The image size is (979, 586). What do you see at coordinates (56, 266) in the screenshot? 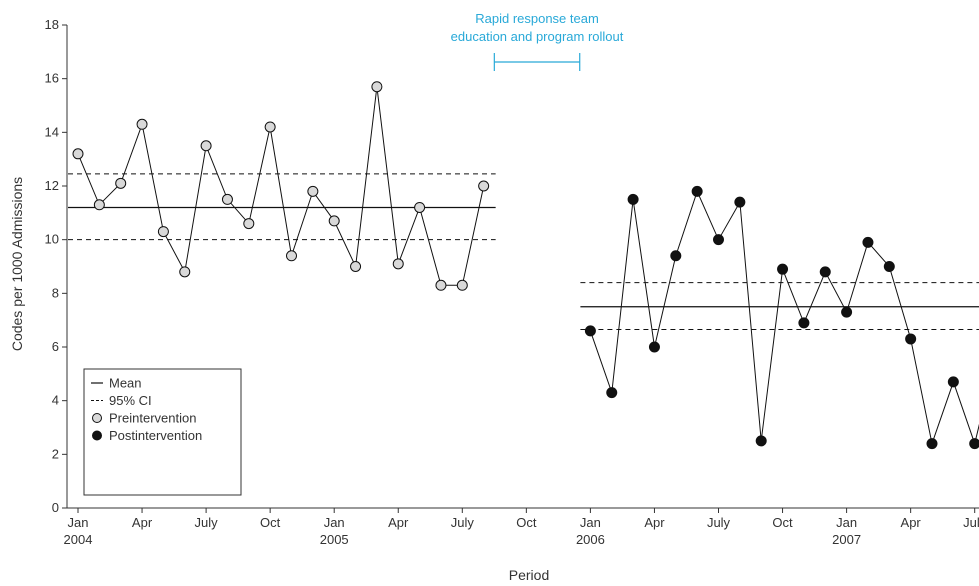
I see `y-axis: 0 2 4 6 8 10 12 14 16 18` at bounding box center [56, 266].